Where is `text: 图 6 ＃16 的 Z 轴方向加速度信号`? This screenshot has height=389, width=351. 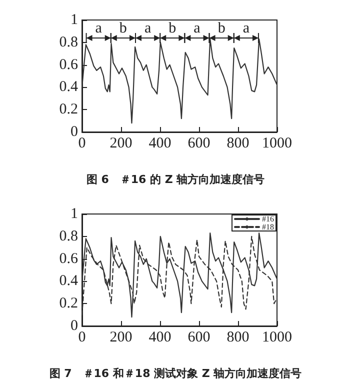 text: 图 6 ＃16 的 Z 轴方向加速度信号 is located at coordinates (175, 179).